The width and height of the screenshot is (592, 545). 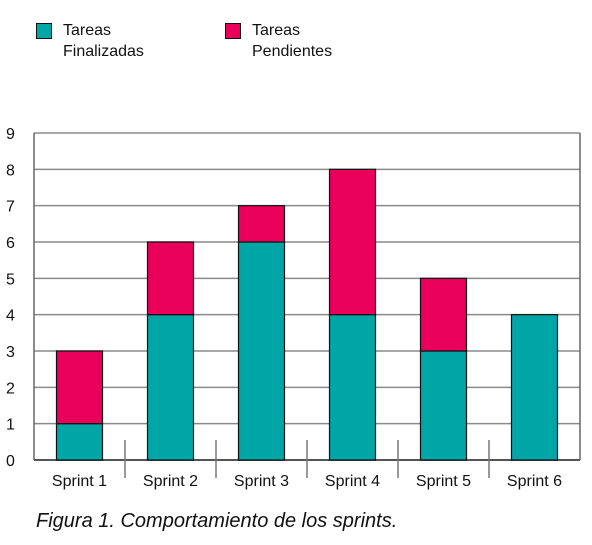 What do you see at coordinates (534, 481) in the screenshot?
I see `x-tick-label: Sprint 6` at bounding box center [534, 481].